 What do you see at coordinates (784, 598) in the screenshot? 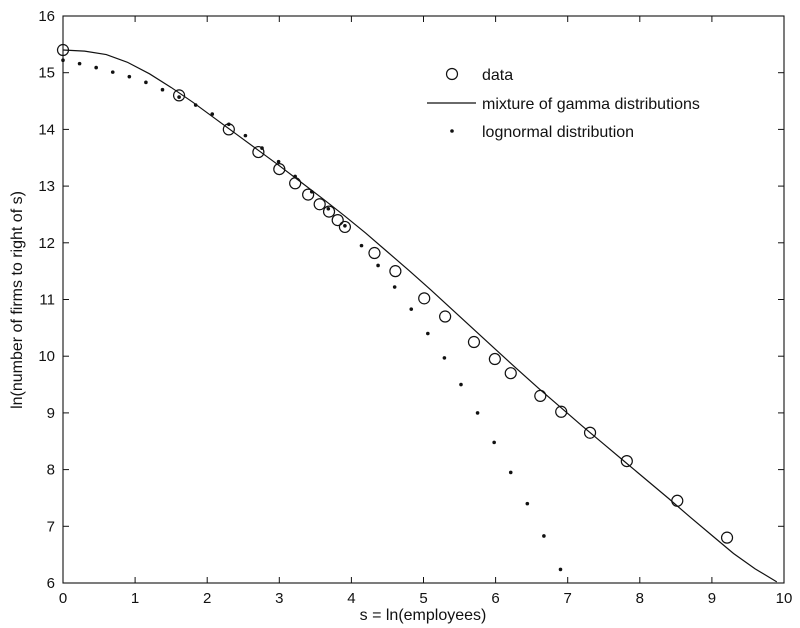
I see `x-tick-label: 10` at bounding box center [784, 598].